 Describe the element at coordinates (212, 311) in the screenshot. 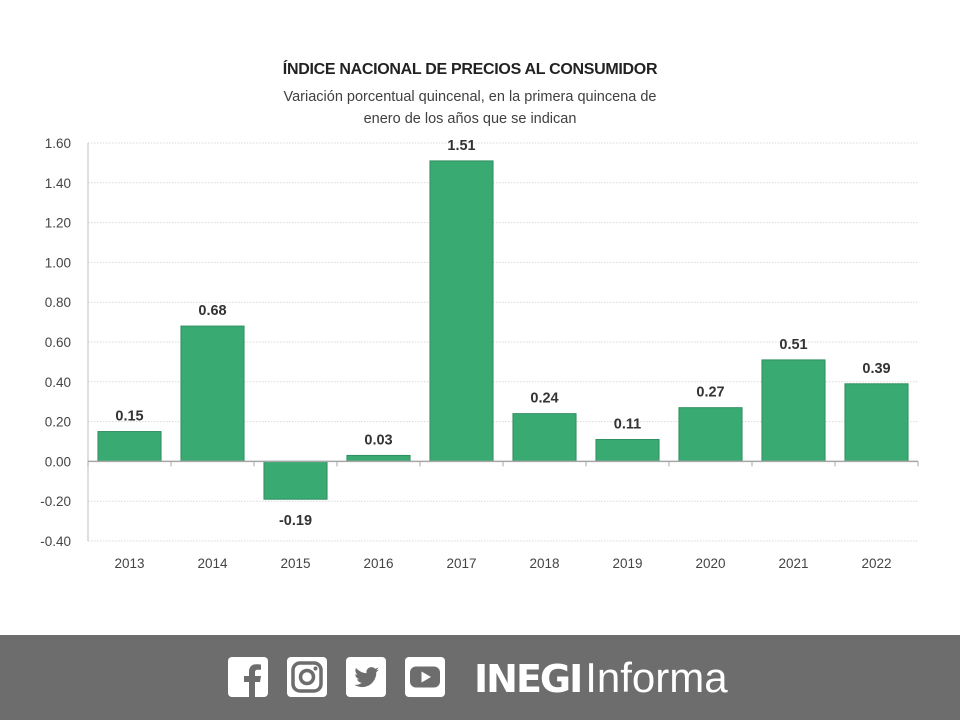

I see `data-label-2014: 0.68` at that location.